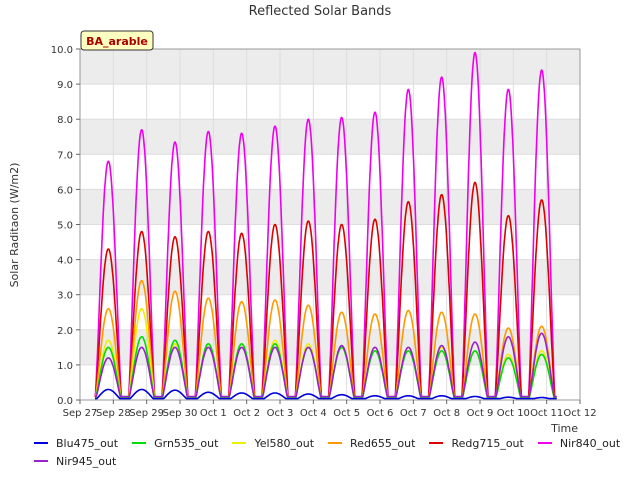  What do you see at coordinates (65, 85) in the screenshot?
I see `y-tick-label: 9.0` at bounding box center [65, 85].